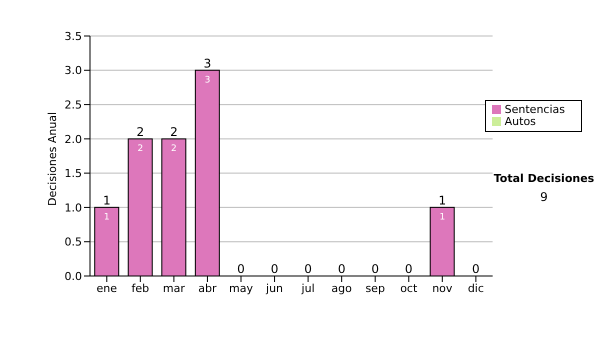  I want to click on x-tick-label: jun, so click(274, 288).